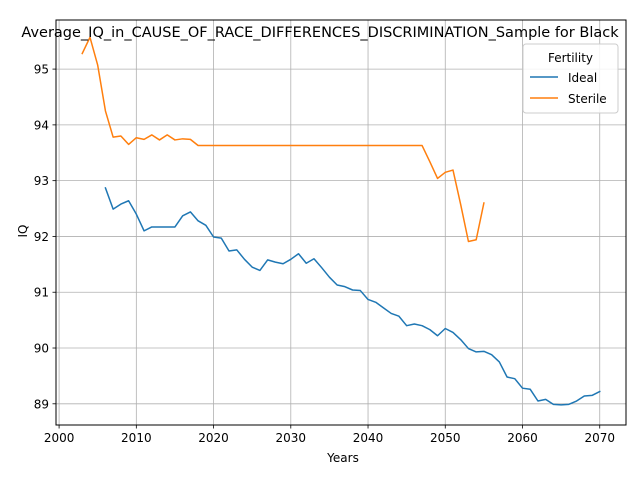  Describe the element at coordinates (213, 438) in the screenshot. I see `x-tick-label: 2020` at that location.